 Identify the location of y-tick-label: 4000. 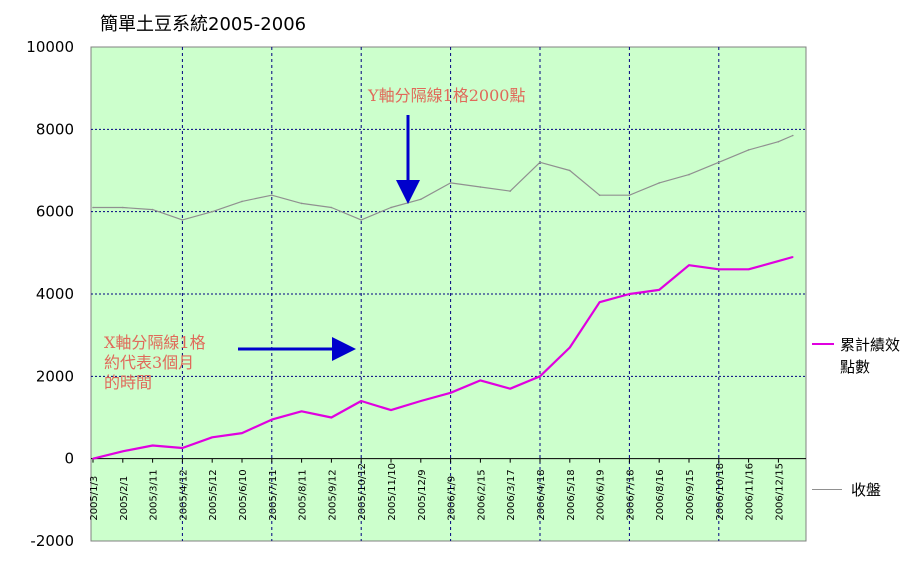
(55, 294).